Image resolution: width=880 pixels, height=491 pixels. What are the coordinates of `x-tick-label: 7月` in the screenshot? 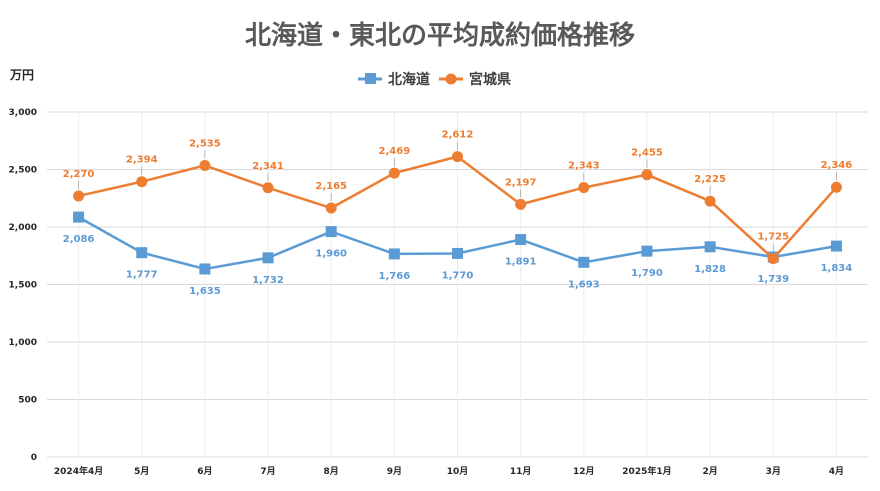 It's located at (267, 471).